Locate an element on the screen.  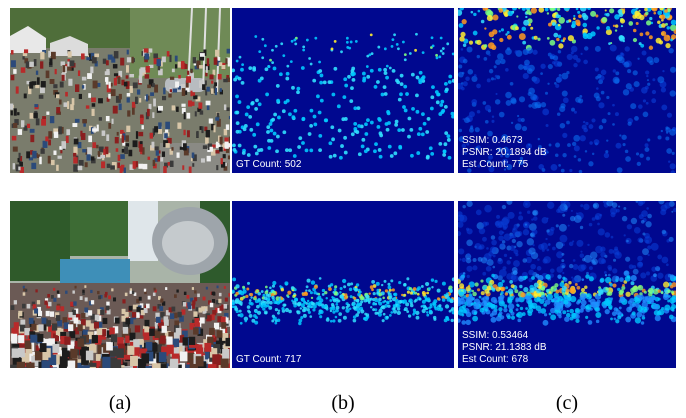
gt-count-label: GT Count: 502 is located at coordinates (269, 164).